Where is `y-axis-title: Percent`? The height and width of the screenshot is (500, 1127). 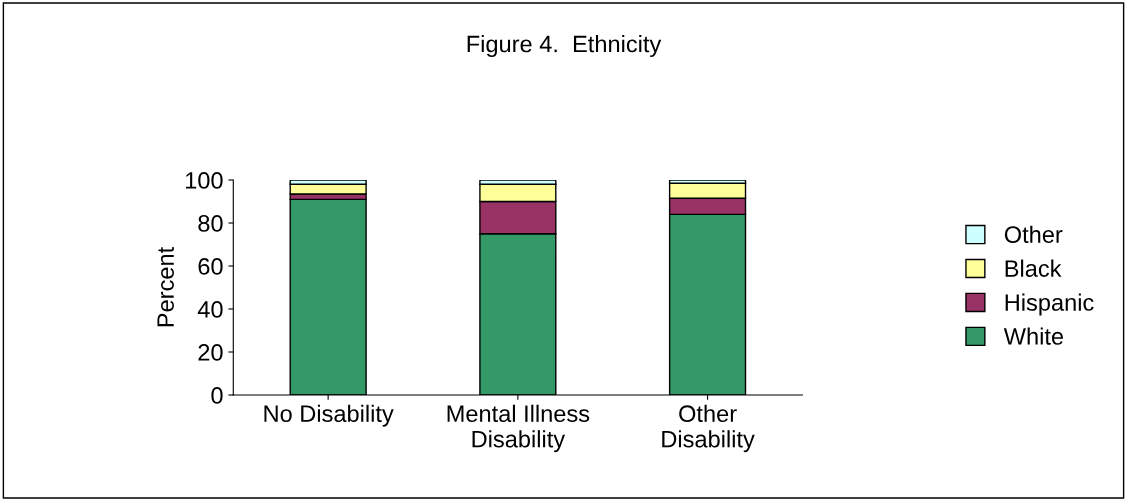
y-axis-title: Percent is located at coordinates (165, 286).